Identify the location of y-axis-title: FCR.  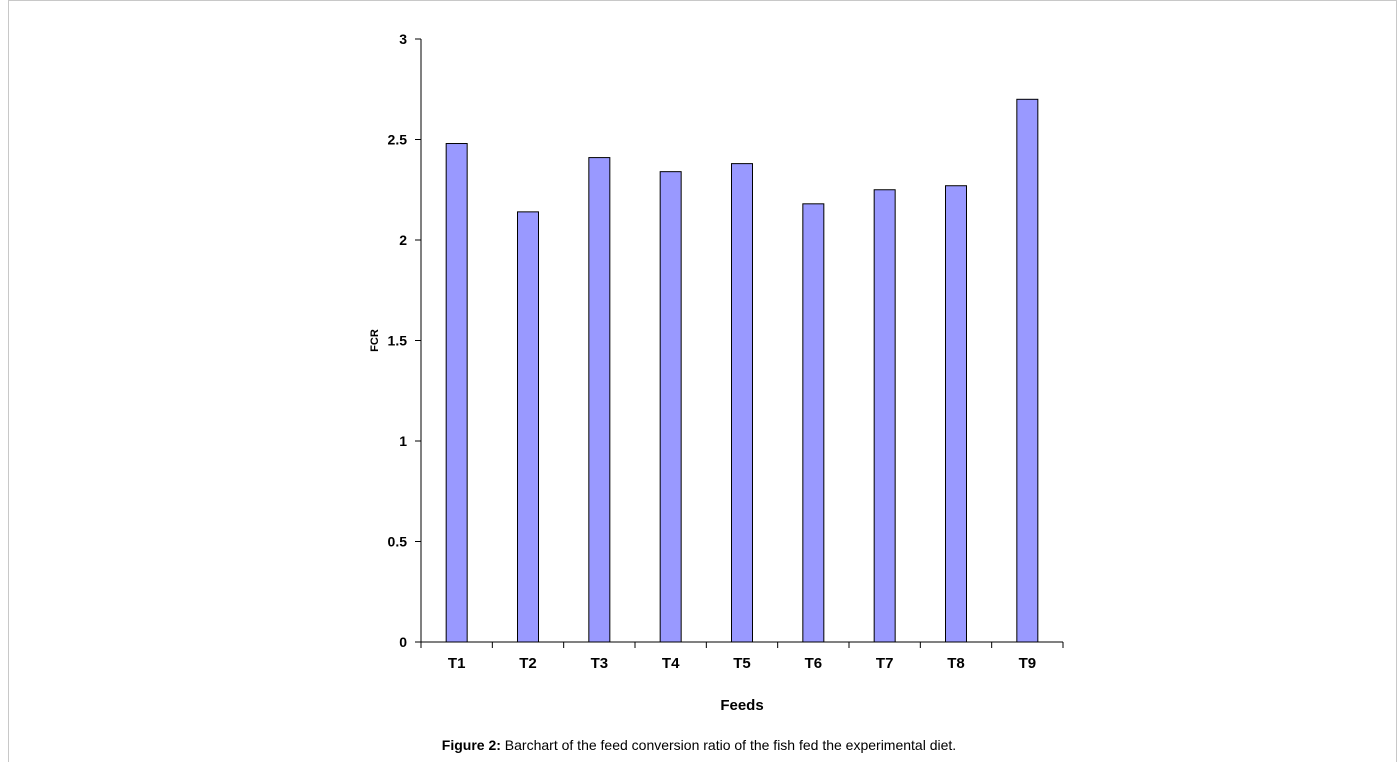
(375, 340).